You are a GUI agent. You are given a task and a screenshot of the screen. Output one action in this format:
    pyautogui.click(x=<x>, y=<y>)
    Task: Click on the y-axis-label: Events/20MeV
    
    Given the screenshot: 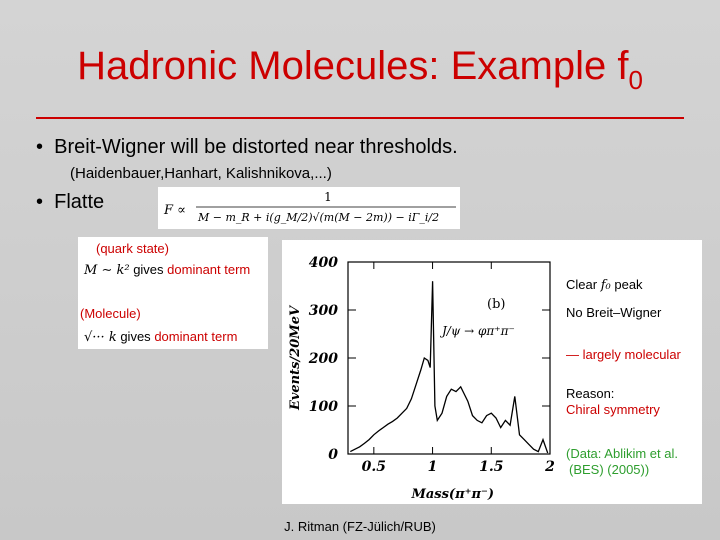 What is the action you would take?
    pyautogui.click(x=295, y=357)
    